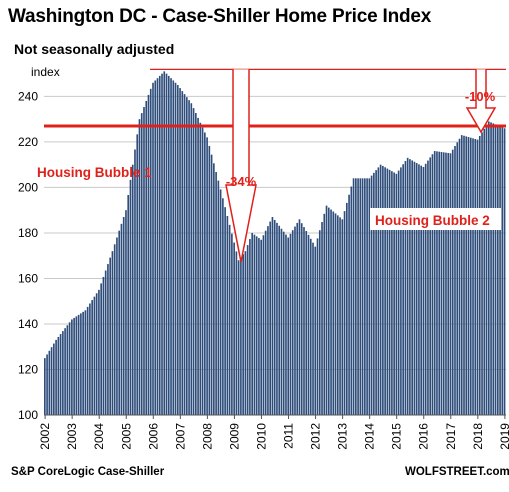  I want to click on x-tick-label: 2018, so click(478, 436).